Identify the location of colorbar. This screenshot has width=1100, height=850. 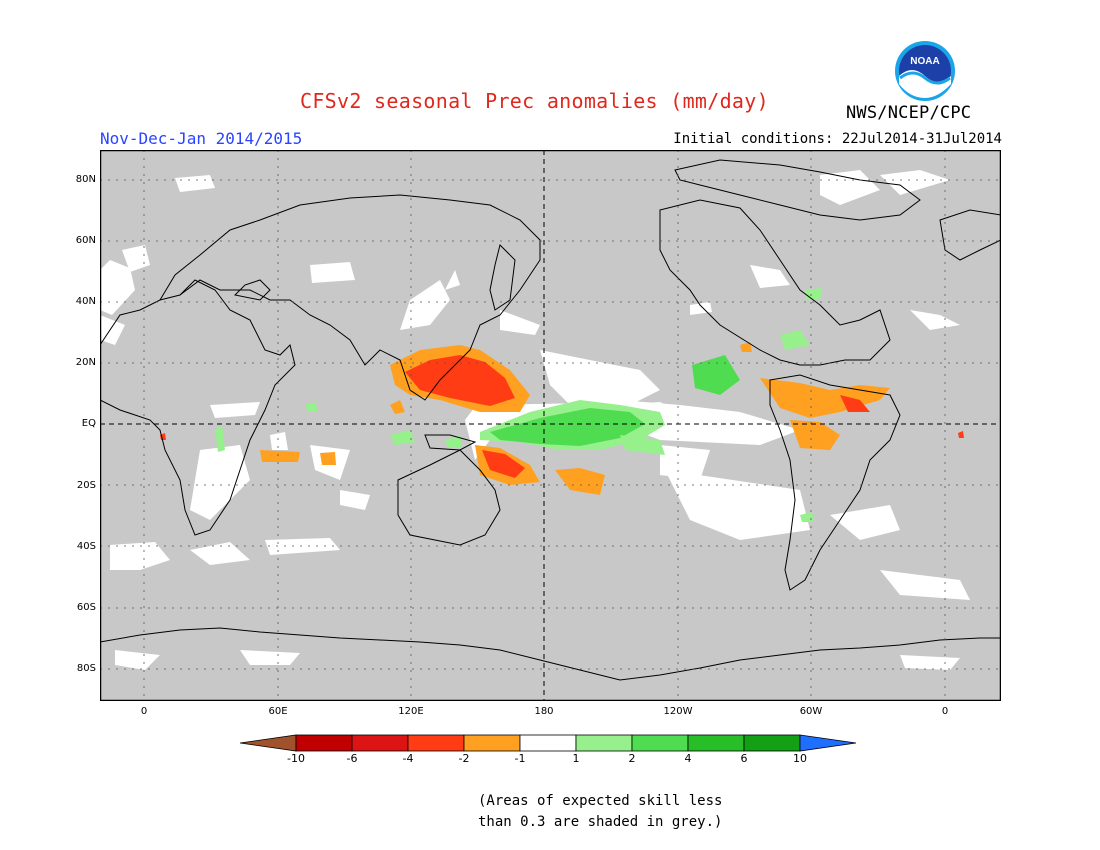
(548, 743).